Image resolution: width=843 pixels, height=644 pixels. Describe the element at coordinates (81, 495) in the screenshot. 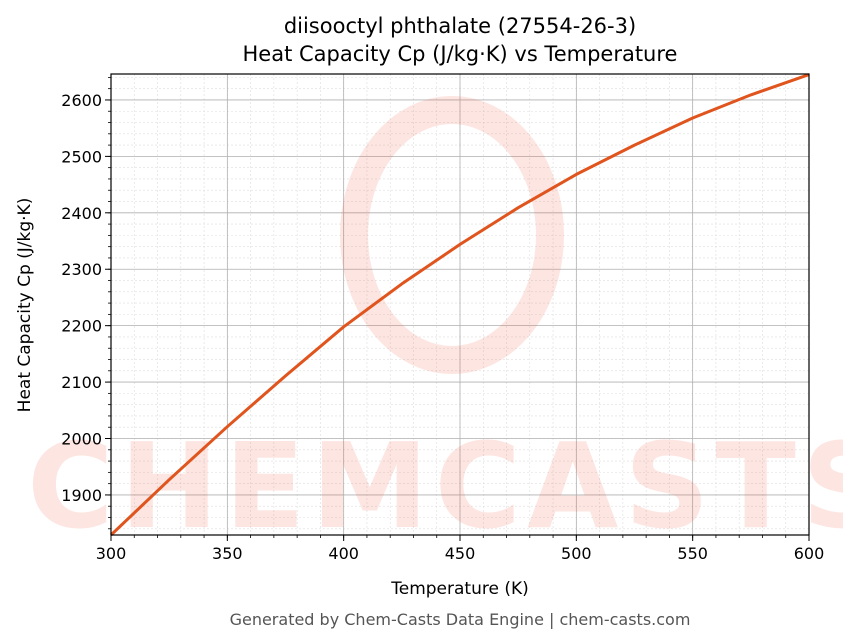

I see `y-tick-label: 1900` at that location.